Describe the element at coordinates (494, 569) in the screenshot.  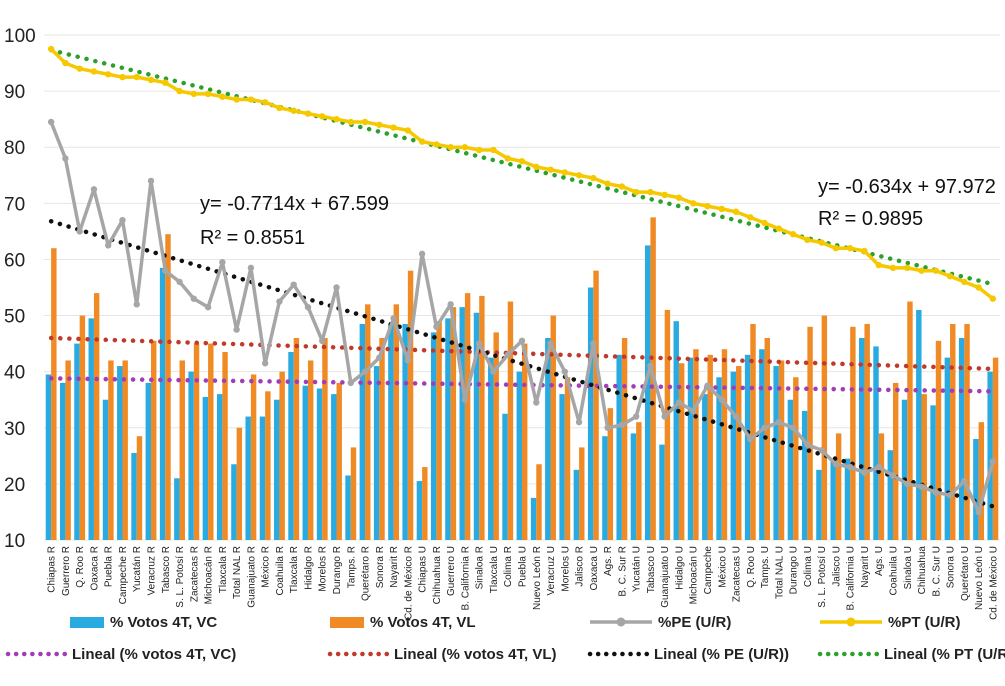
I see `x-tick-label-31: Tlaxcala U` at that location.